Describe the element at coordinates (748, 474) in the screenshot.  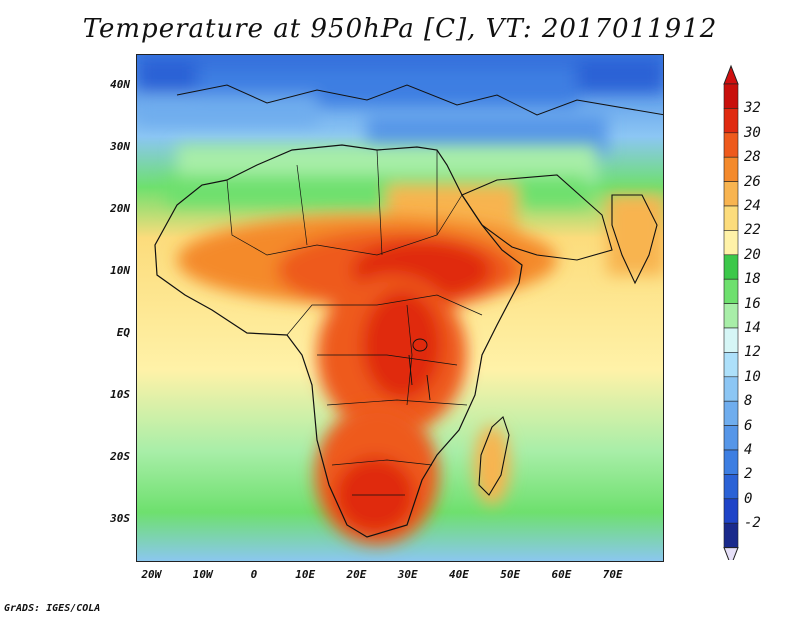
I see `colorbar-level-label: 2` at that location.